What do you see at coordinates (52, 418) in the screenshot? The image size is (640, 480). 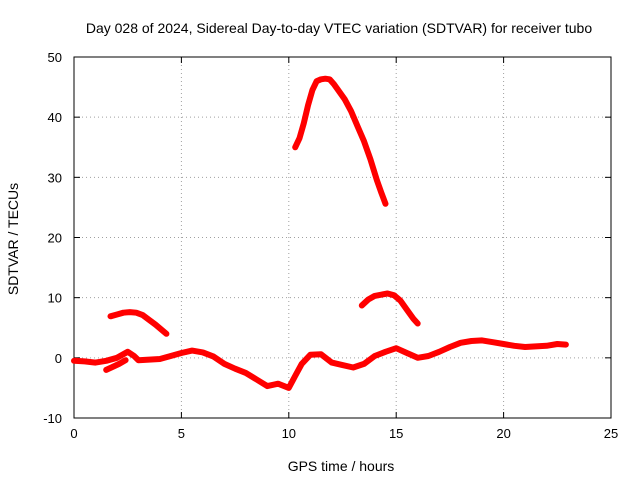 I see `y-tick-label: -10` at bounding box center [52, 418].